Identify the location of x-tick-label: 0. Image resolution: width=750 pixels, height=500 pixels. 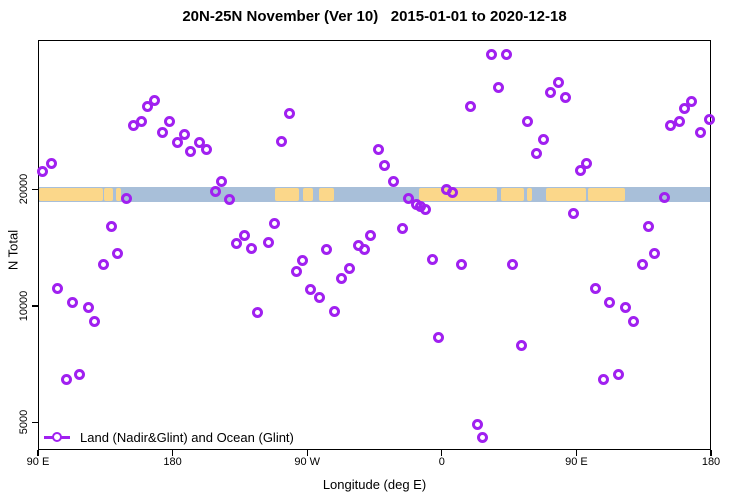
(441, 462).